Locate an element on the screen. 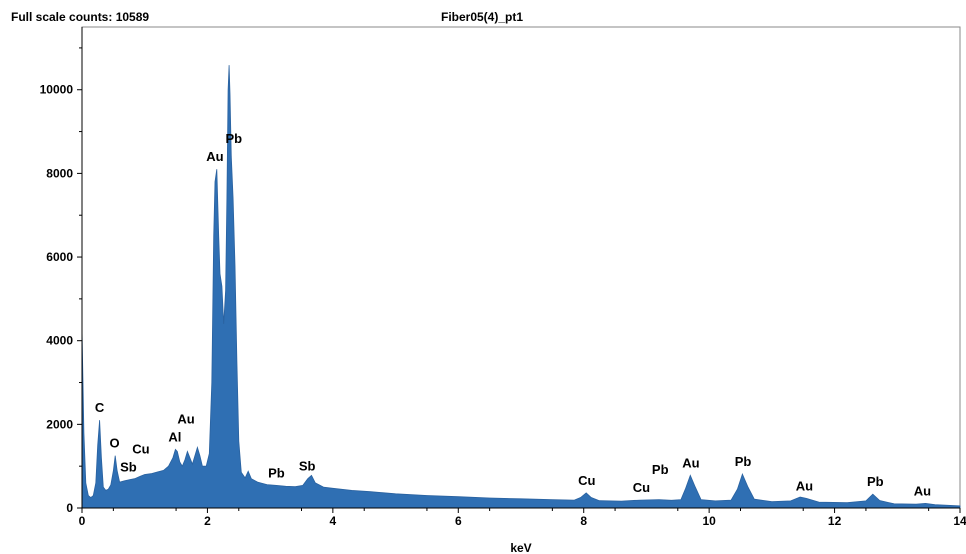 The width and height of the screenshot is (966, 554). x-tick-label: 6 is located at coordinates (458, 521).